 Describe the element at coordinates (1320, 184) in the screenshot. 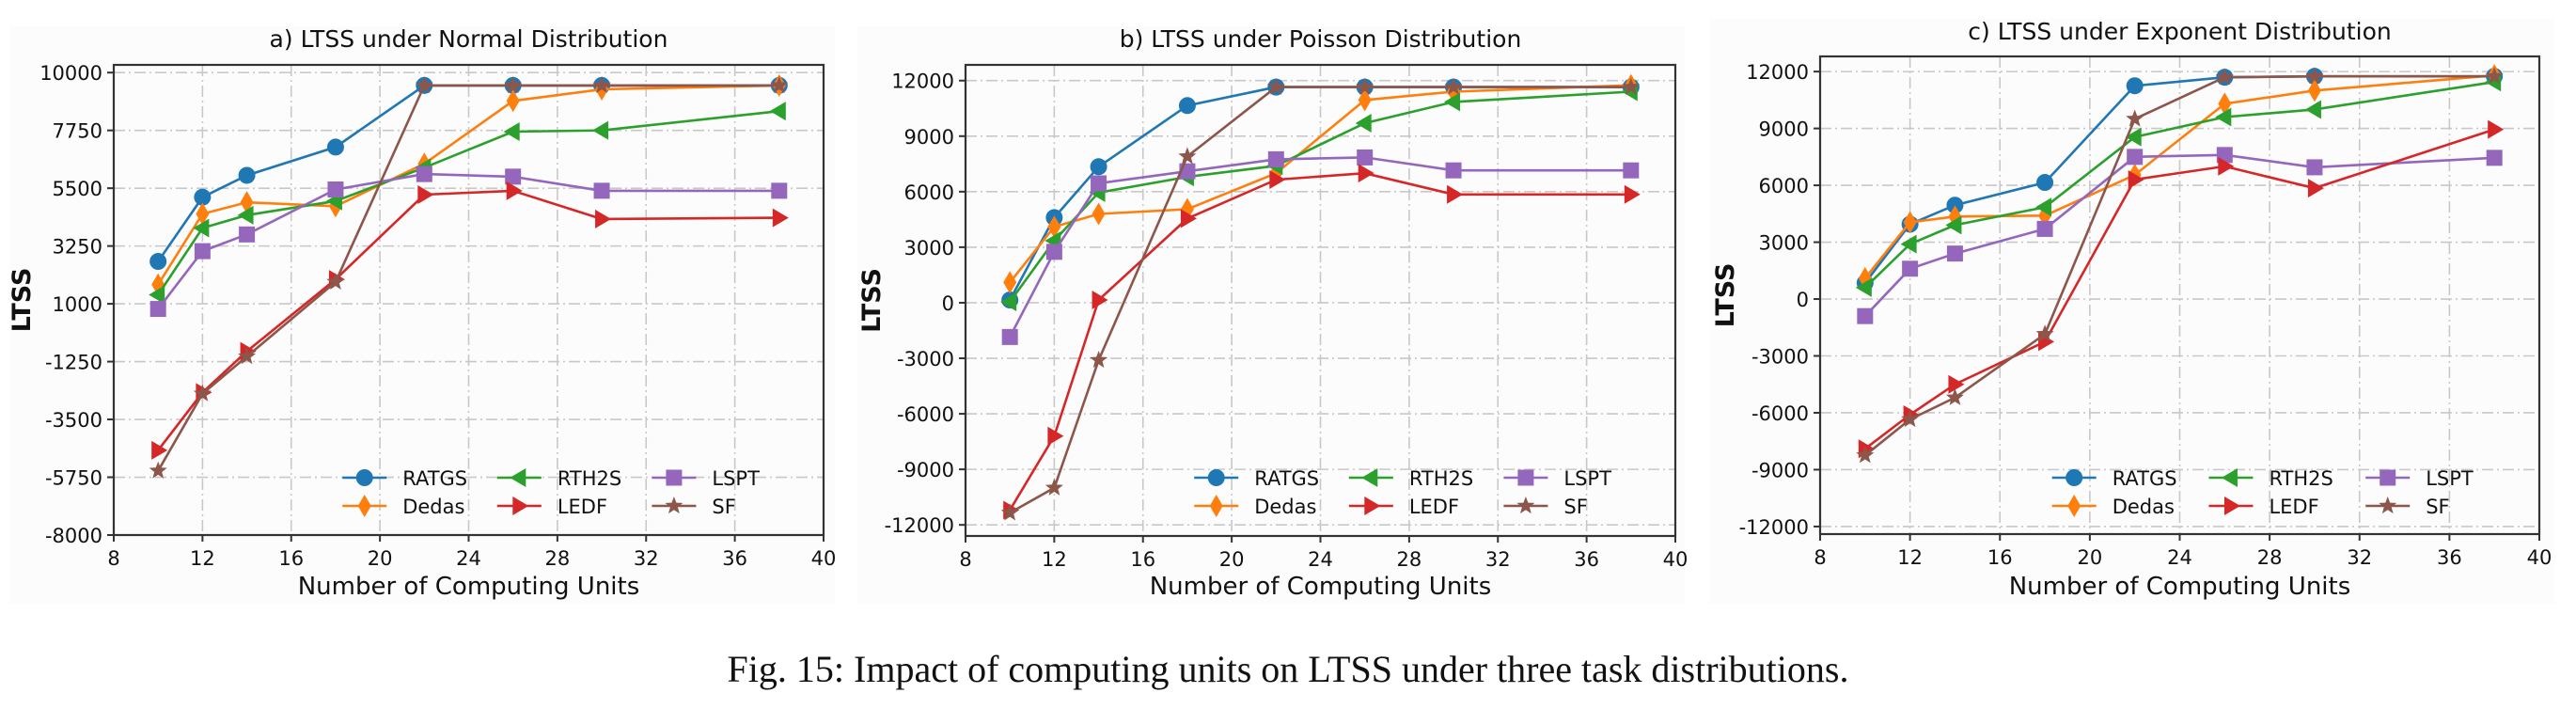

I see `series-line-dedas` at that location.